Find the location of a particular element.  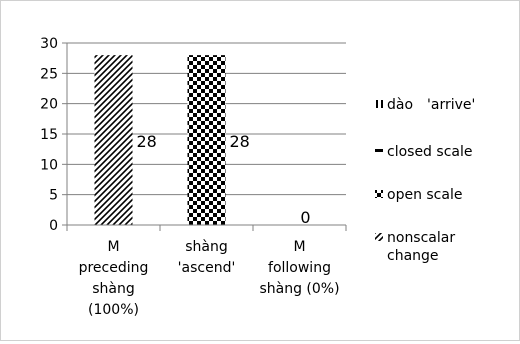

legend-label: dào 'arrive' is located at coordinates (431, 105).